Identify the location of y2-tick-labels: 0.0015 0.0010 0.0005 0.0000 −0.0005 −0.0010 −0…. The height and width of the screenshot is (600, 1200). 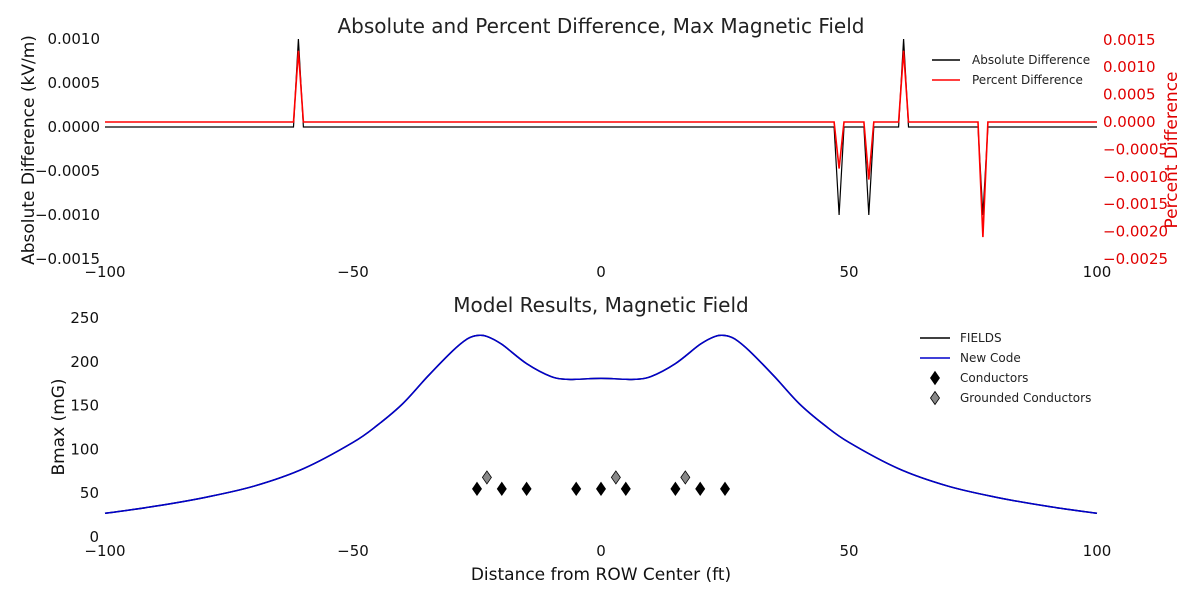
(1135, 149).